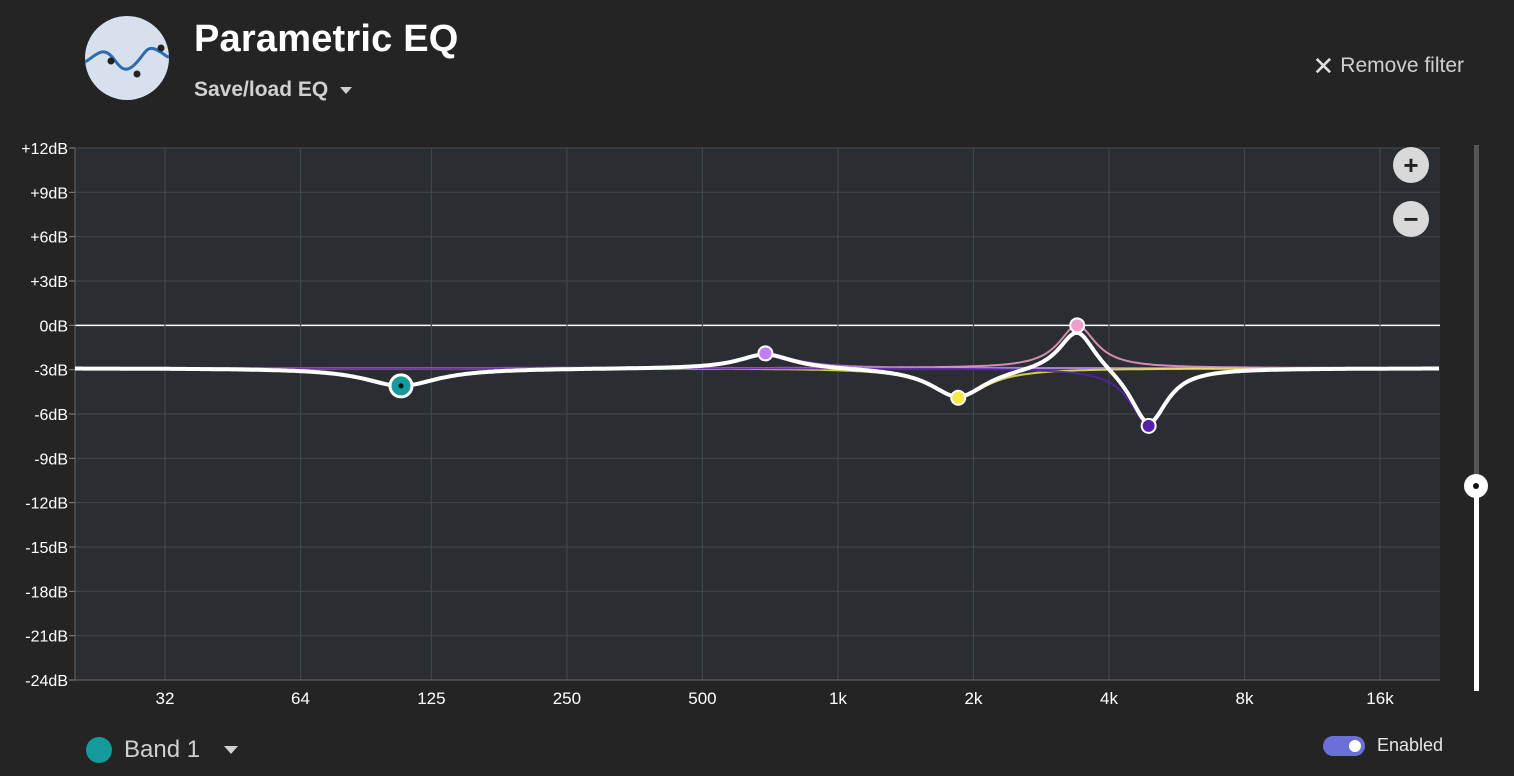 Image resolution: width=1514 pixels, height=776 pixels. I want to click on x-tick-label: 500, so click(702, 698).